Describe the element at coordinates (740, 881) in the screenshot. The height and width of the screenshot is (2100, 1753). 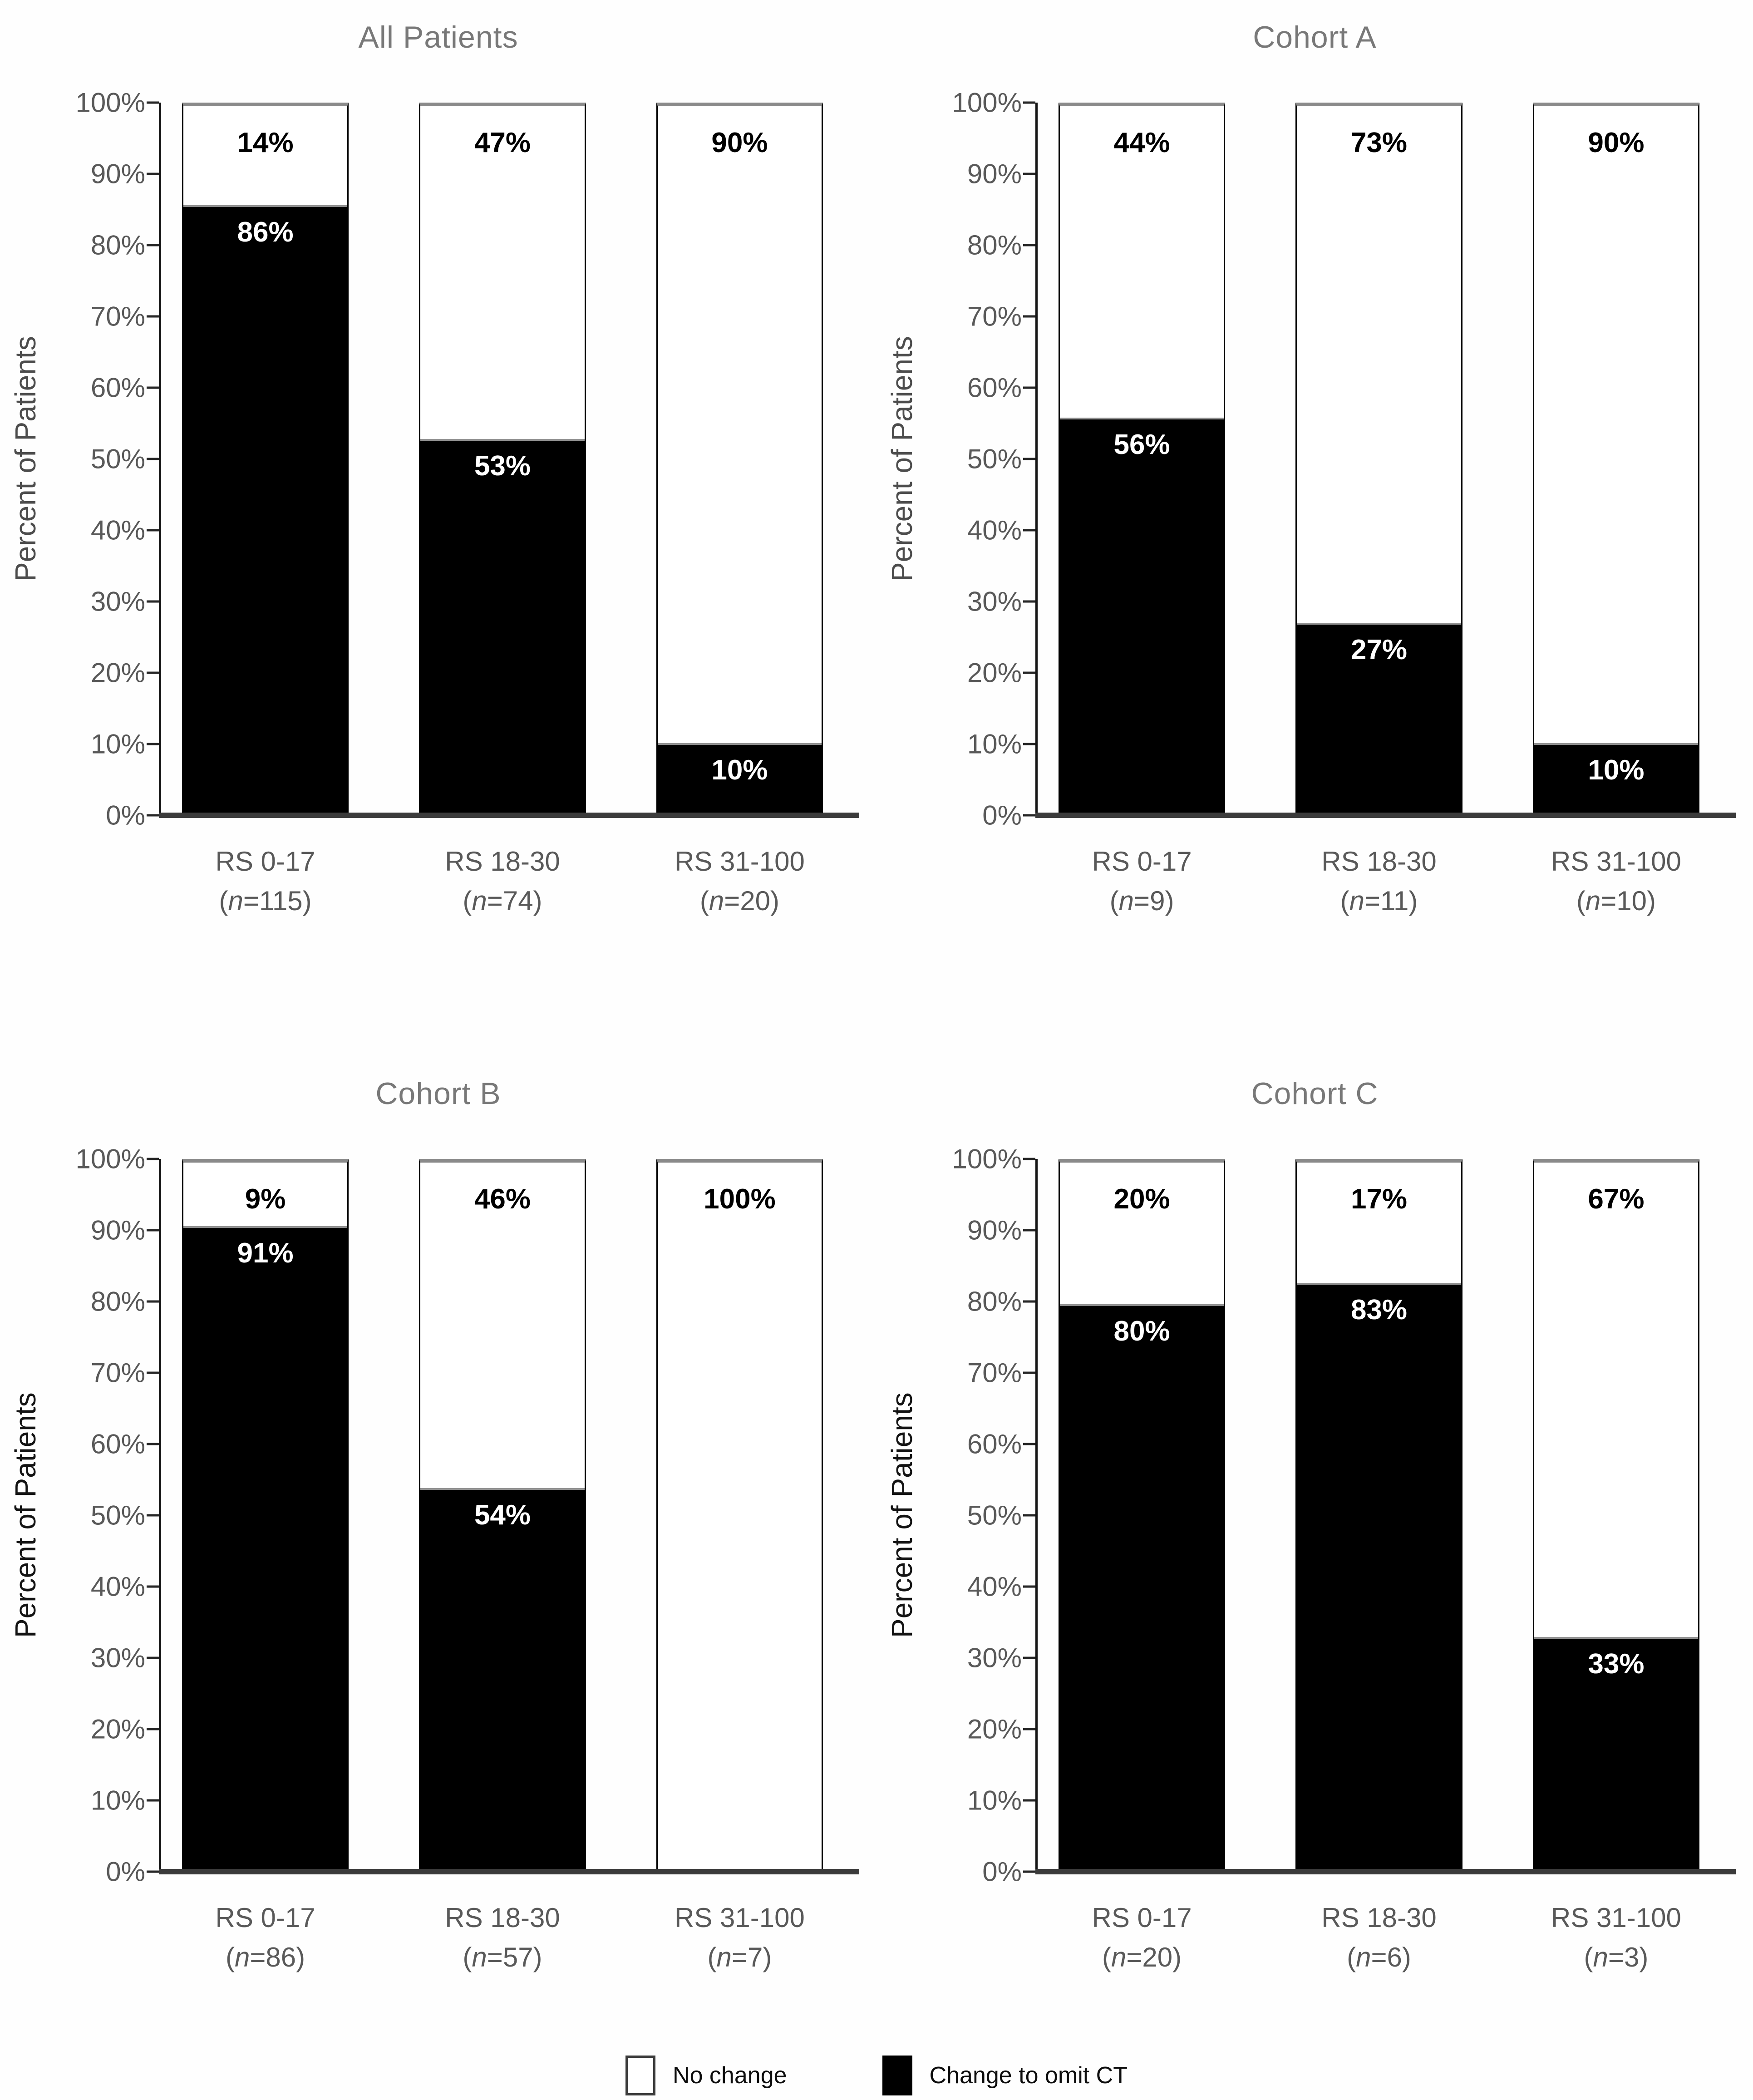
I see `x-category-label-rs-31-100: RS 31-100 (n=20)` at that location.